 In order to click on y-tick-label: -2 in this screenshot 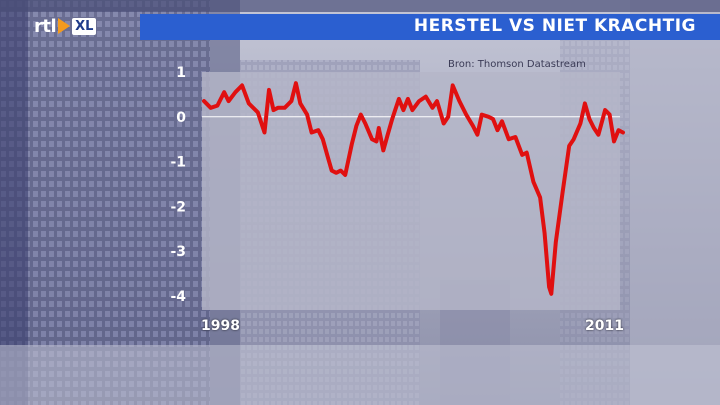, I will do `click(178, 207)`.